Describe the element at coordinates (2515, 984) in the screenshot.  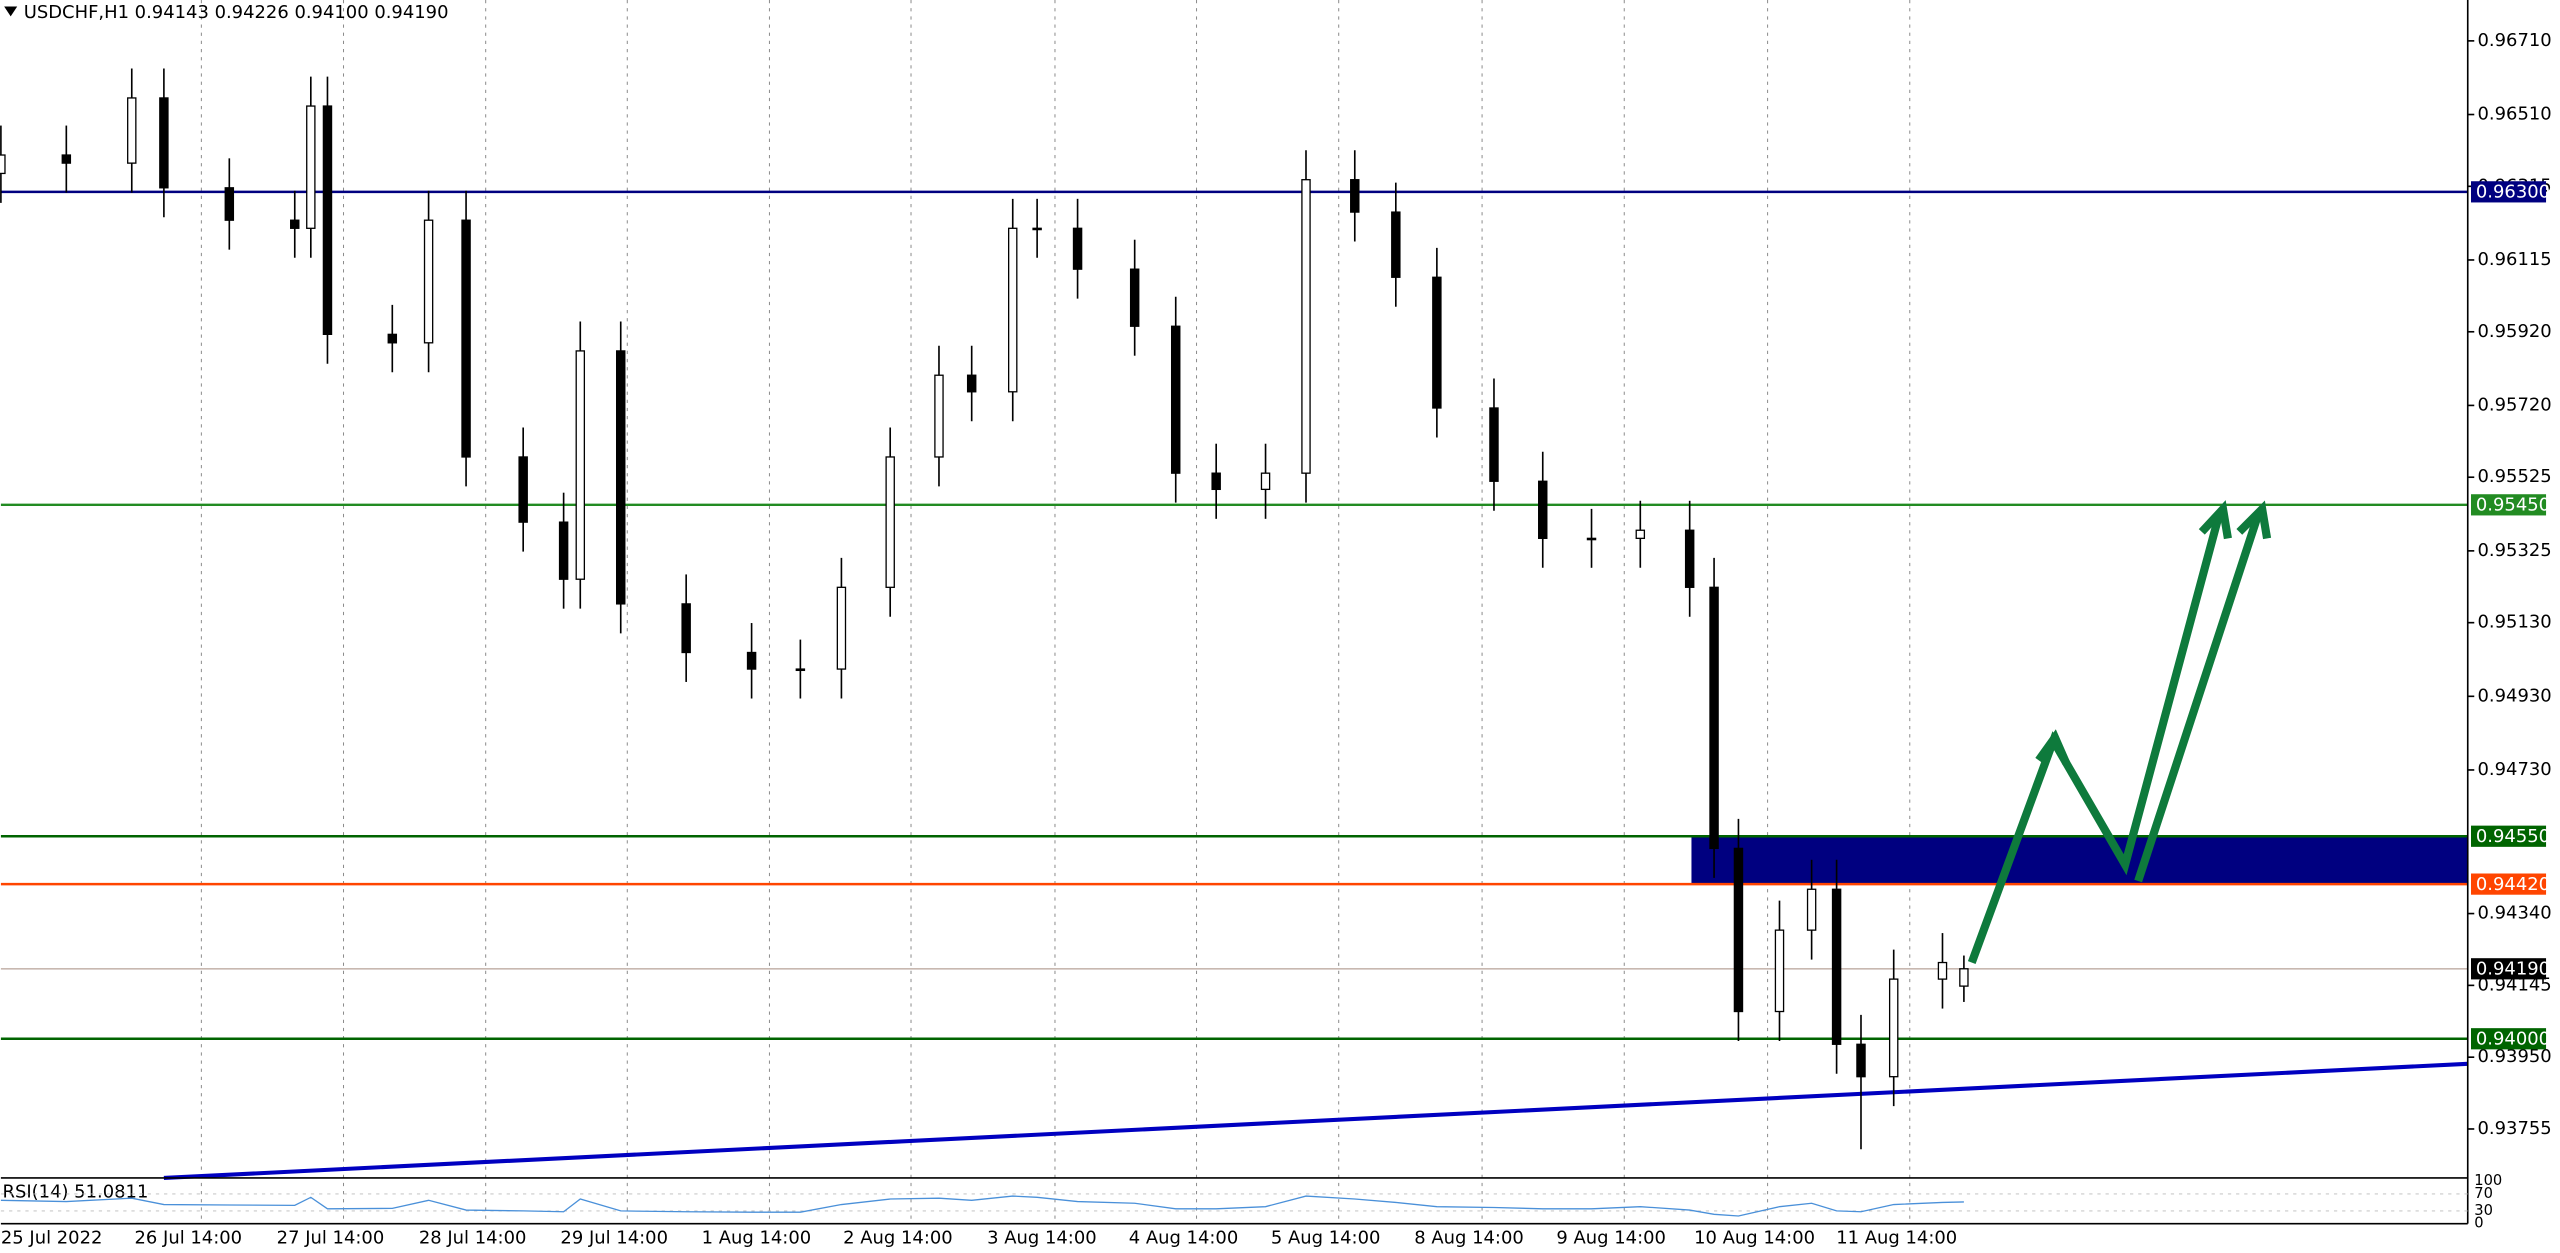
I see `y-tick-label: 0.94145` at that location.